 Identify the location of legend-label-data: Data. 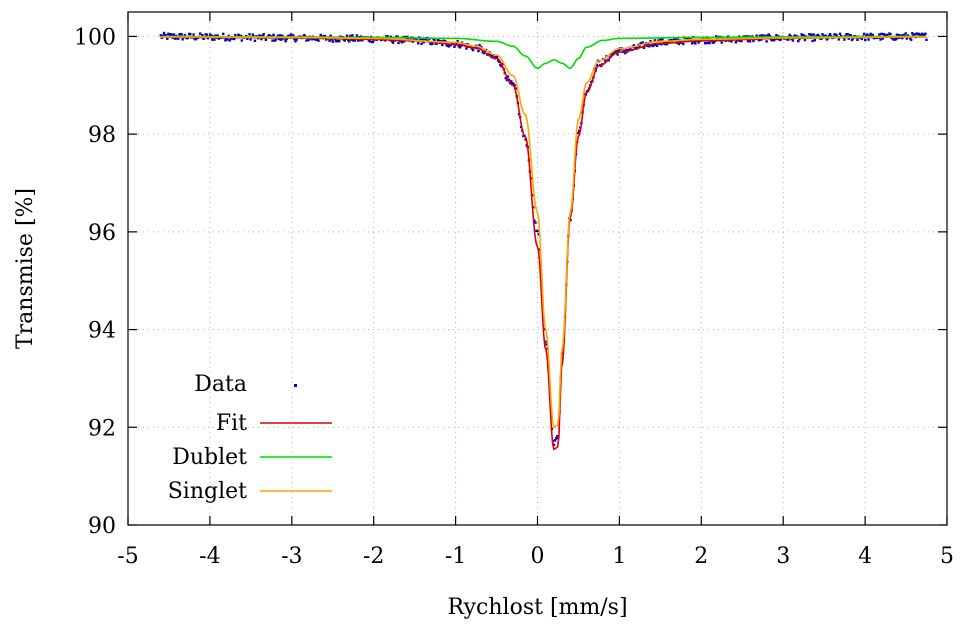
(220, 384).